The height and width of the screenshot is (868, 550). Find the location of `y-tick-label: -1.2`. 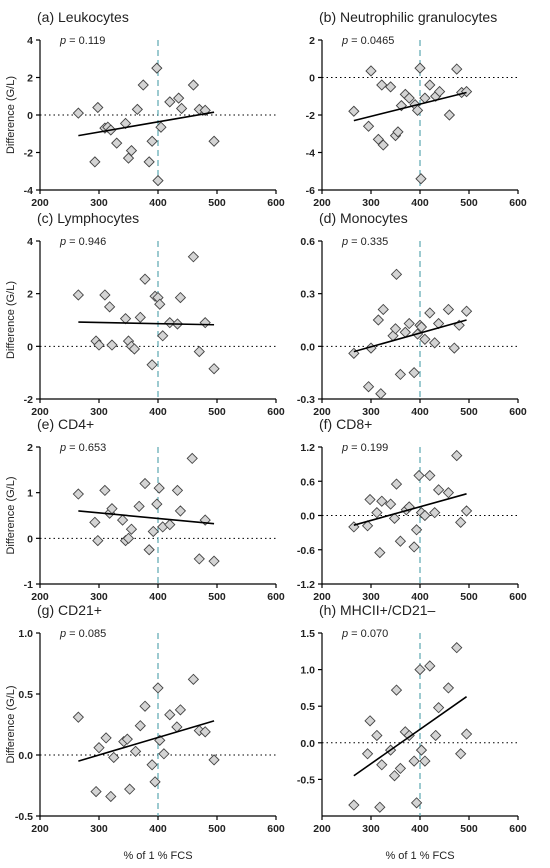

y-tick-label: -1.2 is located at coordinates (306, 585).